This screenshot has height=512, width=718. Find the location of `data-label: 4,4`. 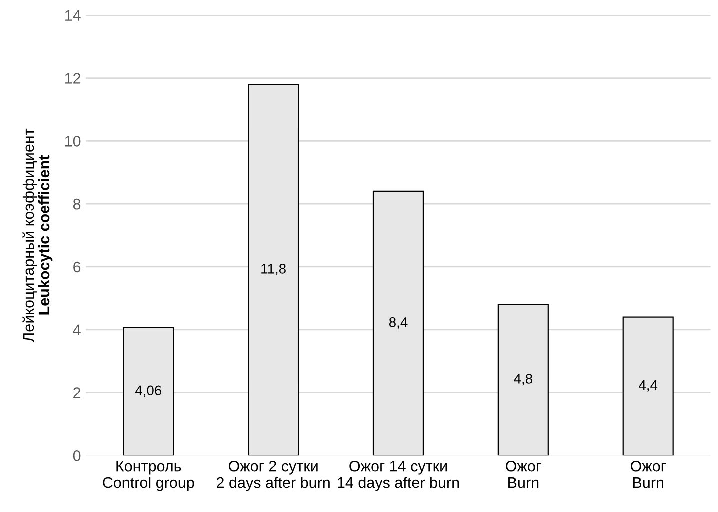

data-label: 4,4 is located at coordinates (648, 386).